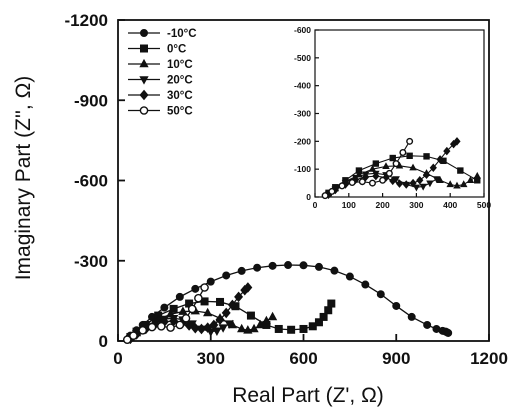 The image size is (522, 413). Describe the element at coordinates (211, 358) in the screenshot. I see `x-tick-label: 300` at that location.